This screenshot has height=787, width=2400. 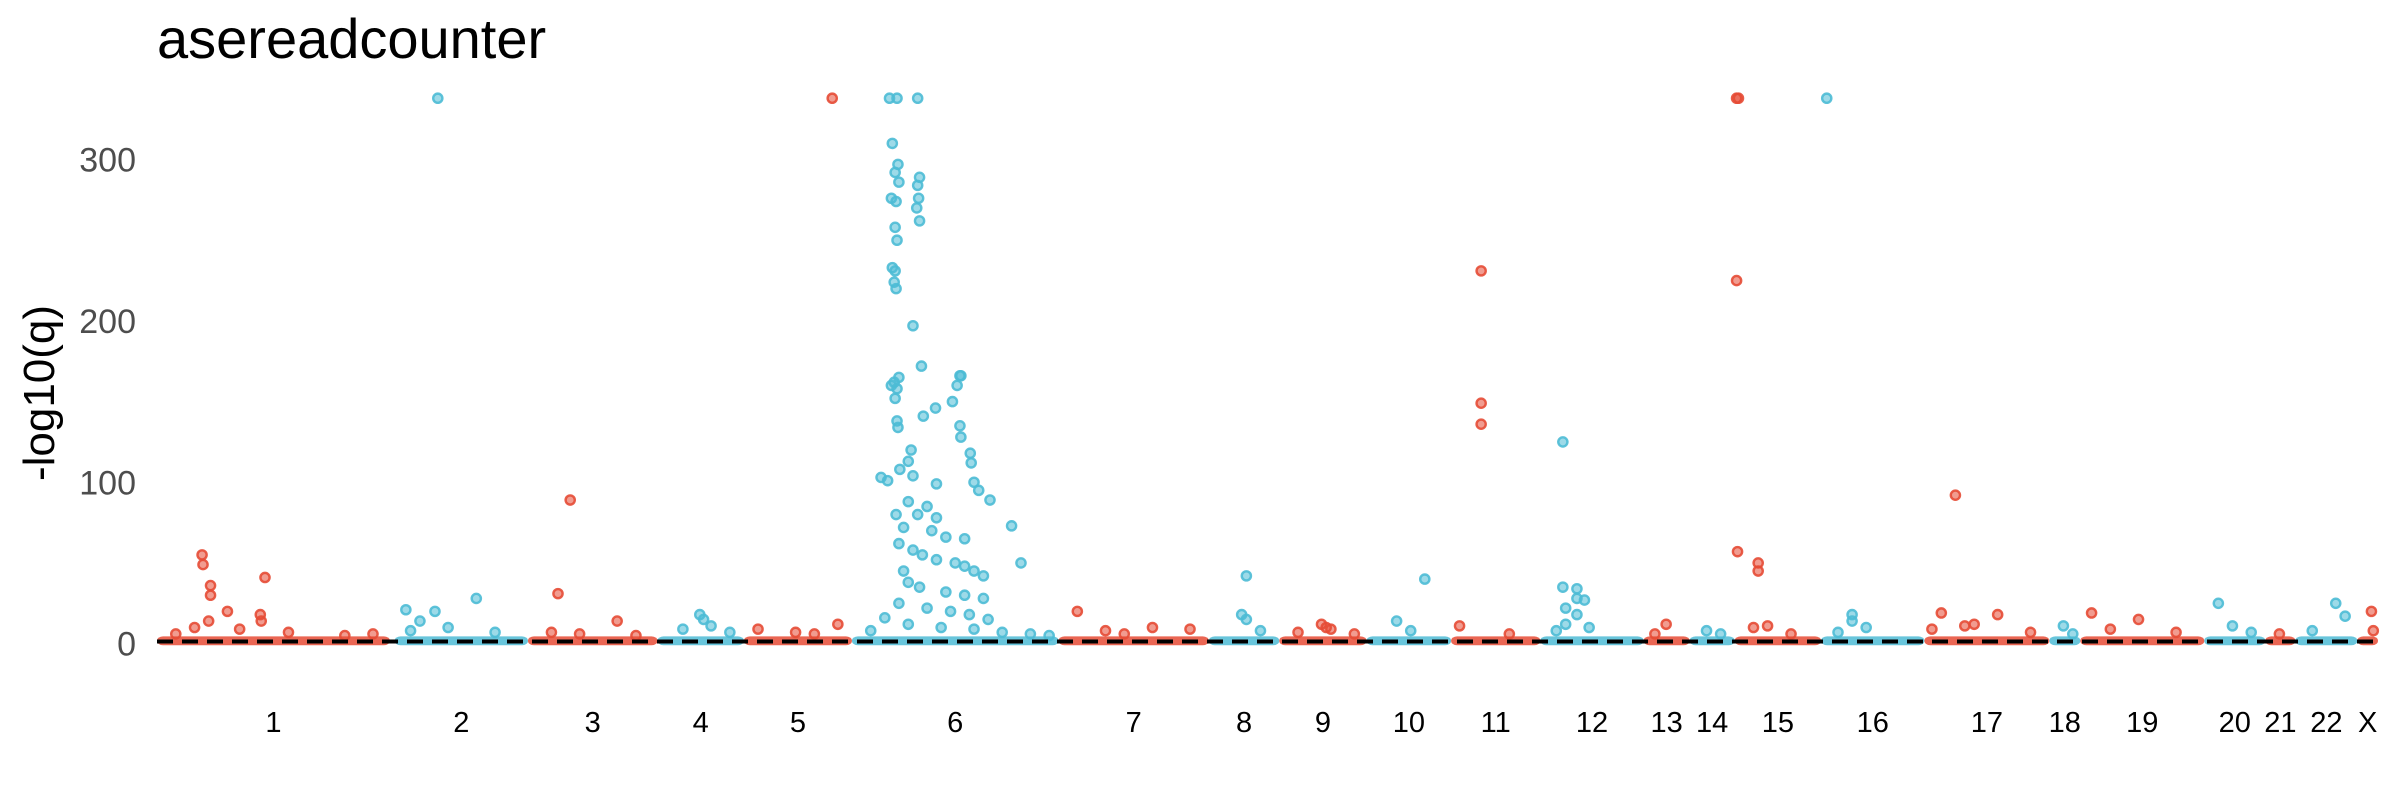 What do you see at coordinates (2065, 723) in the screenshot?
I see `x-tick-label: 18` at bounding box center [2065, 723].